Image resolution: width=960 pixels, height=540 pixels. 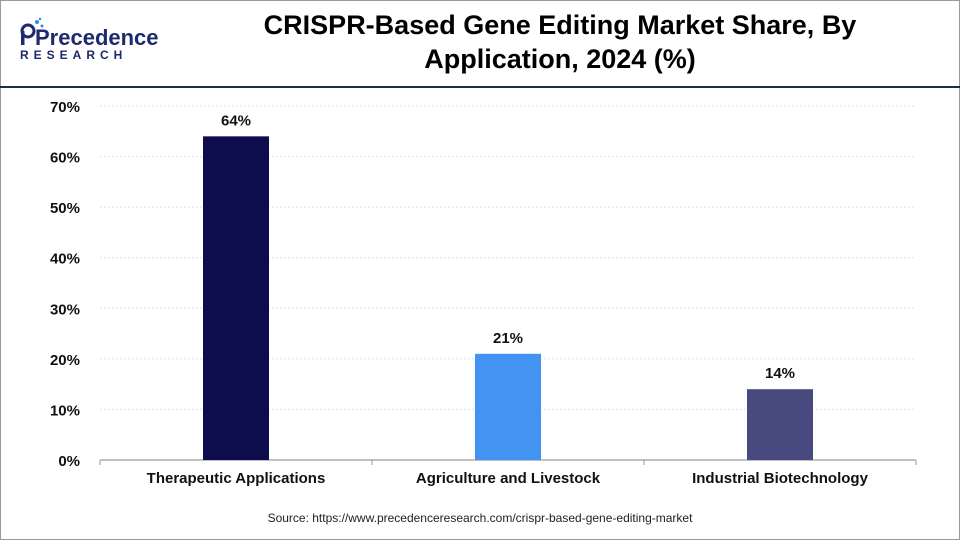 What do you see at coordinates (65, 107) in the screenshot?
I see `y-tick-label: 70%` at bounding box center [65, 107].